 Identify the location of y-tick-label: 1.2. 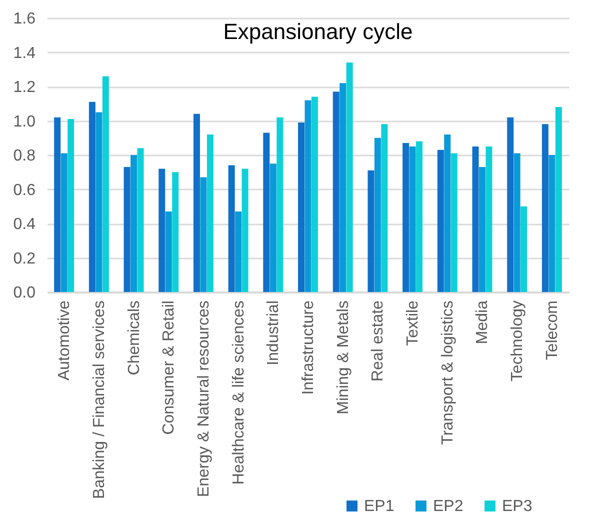
(24, 87).